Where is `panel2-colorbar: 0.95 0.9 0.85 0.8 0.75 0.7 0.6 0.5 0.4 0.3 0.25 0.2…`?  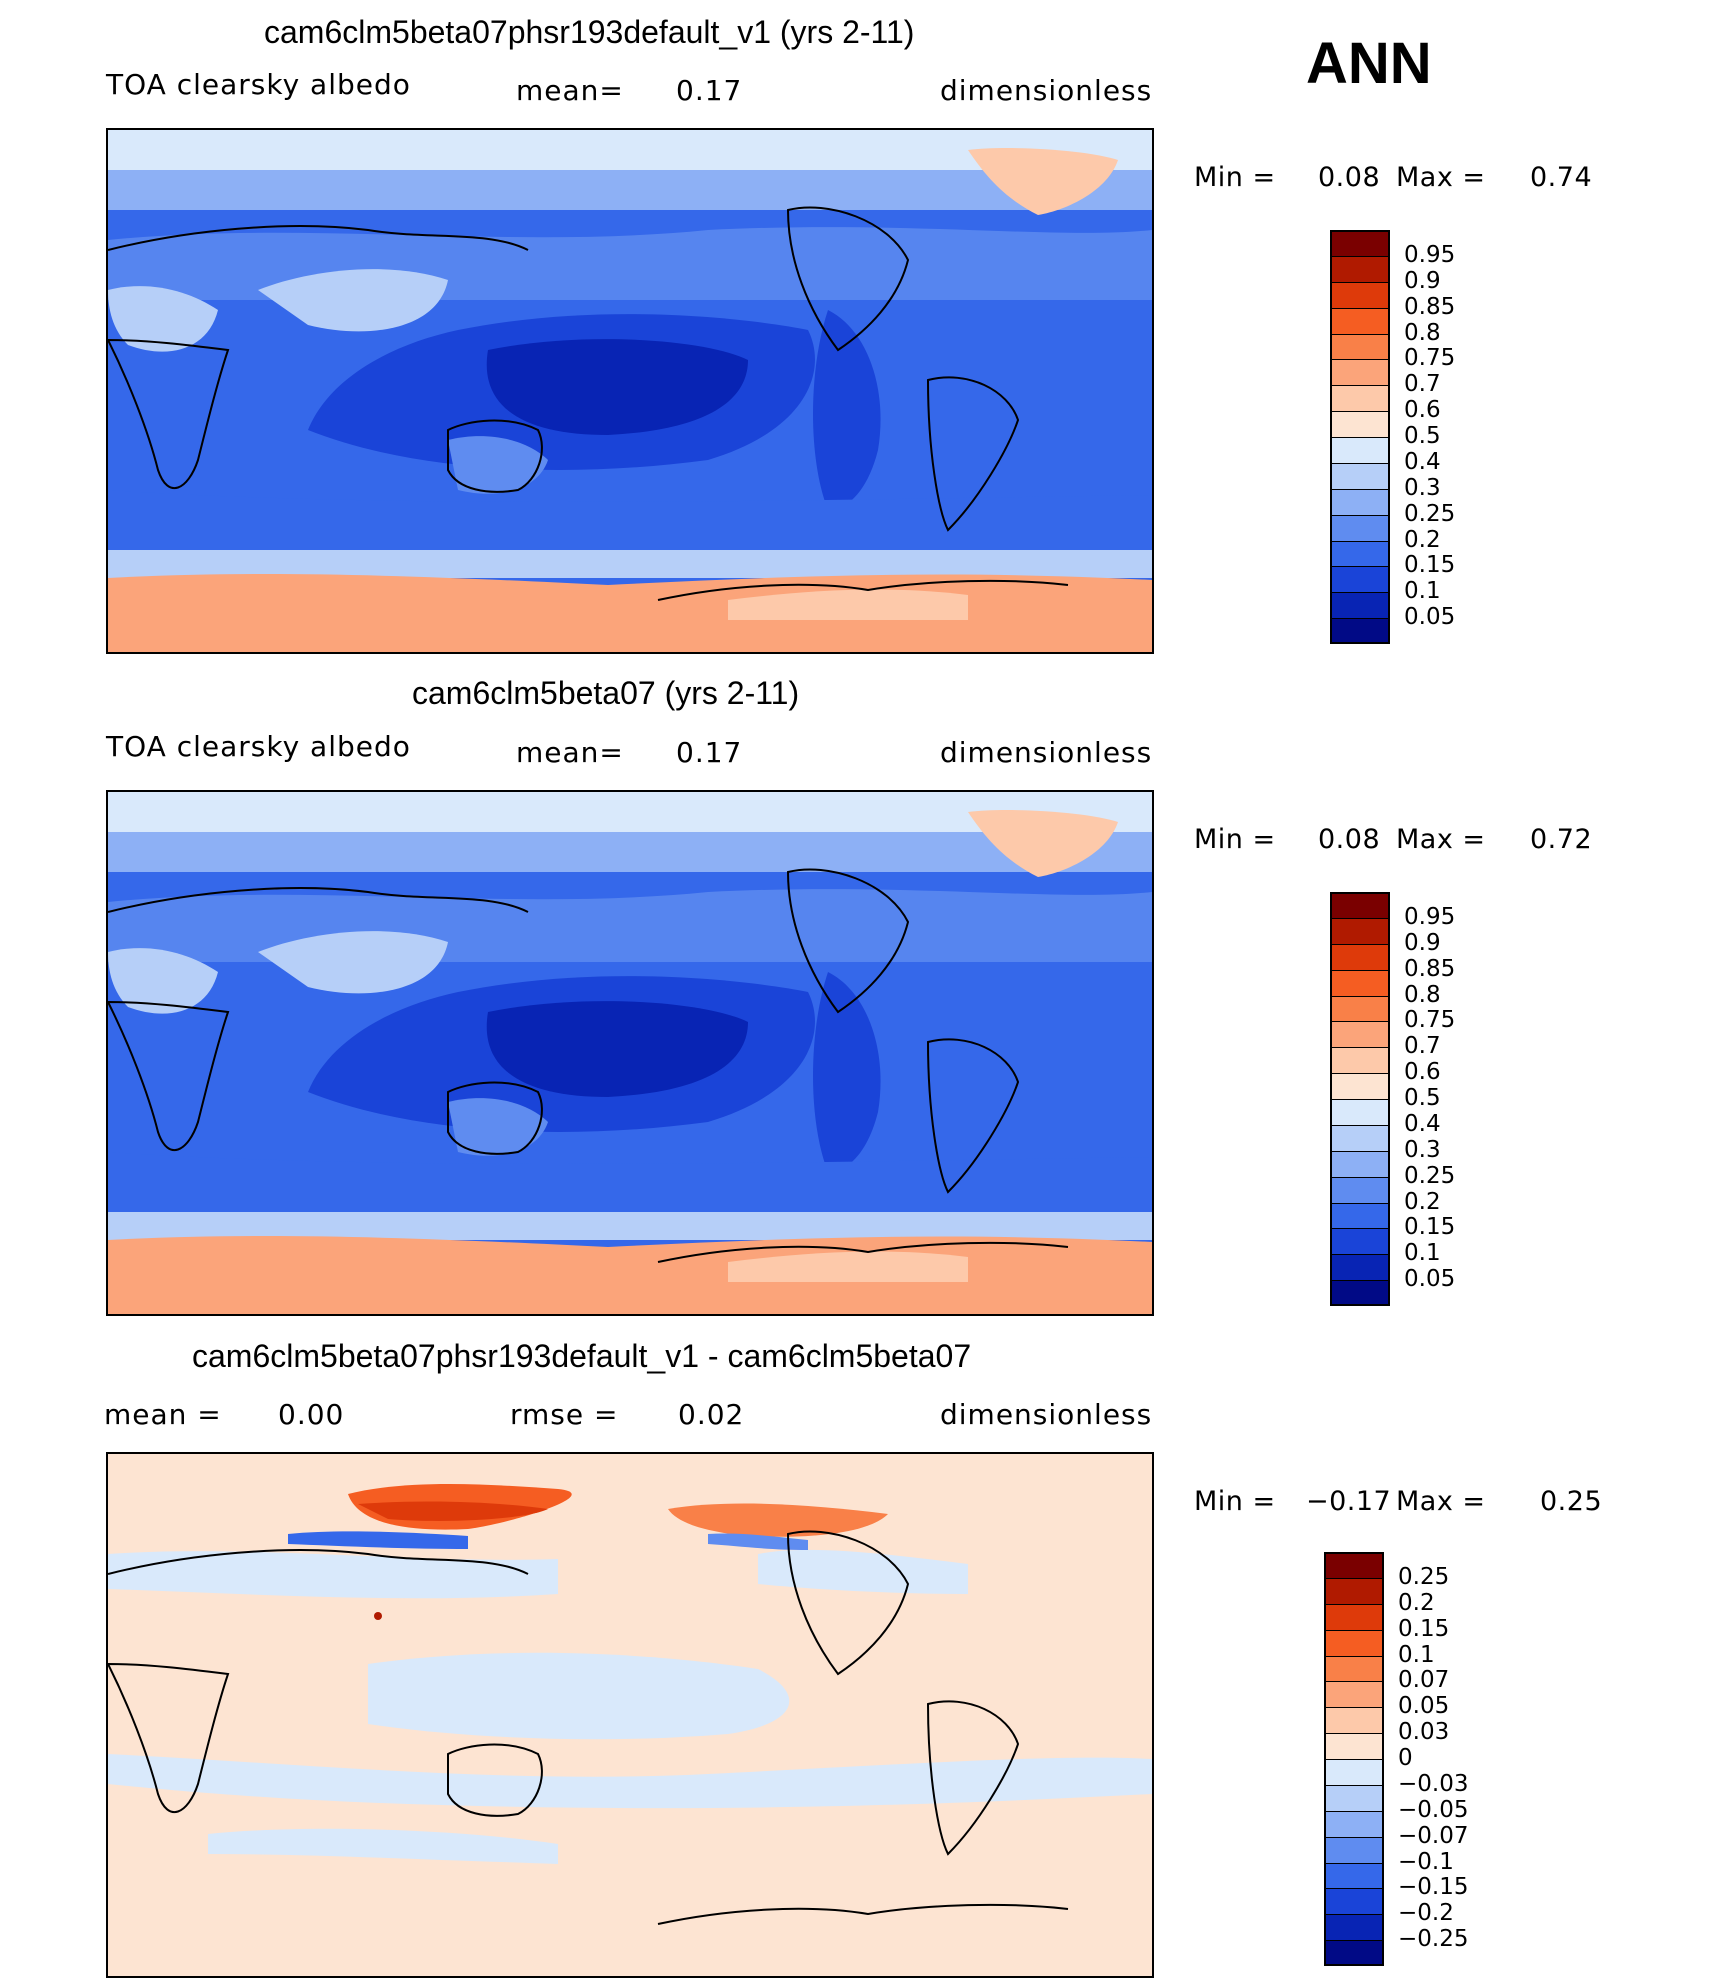
panel2-colorbar: 0.95 0.9 0.85 0.8 0.75 0.7 0.6 0.5 0.4 0.3 0.25 0.2… is located at coordinates (1392, 1099).